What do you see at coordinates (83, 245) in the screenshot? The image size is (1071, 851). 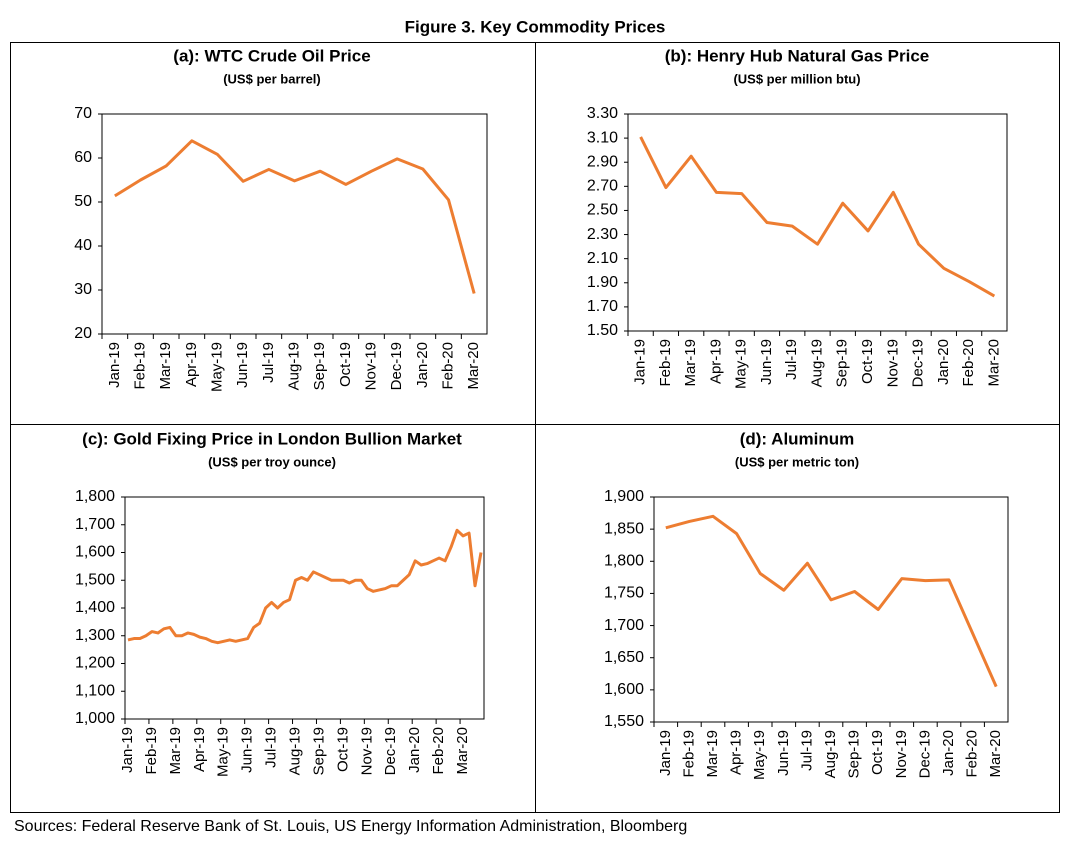 I see `y-tick-label: 40` at bounding box center [83, 245].